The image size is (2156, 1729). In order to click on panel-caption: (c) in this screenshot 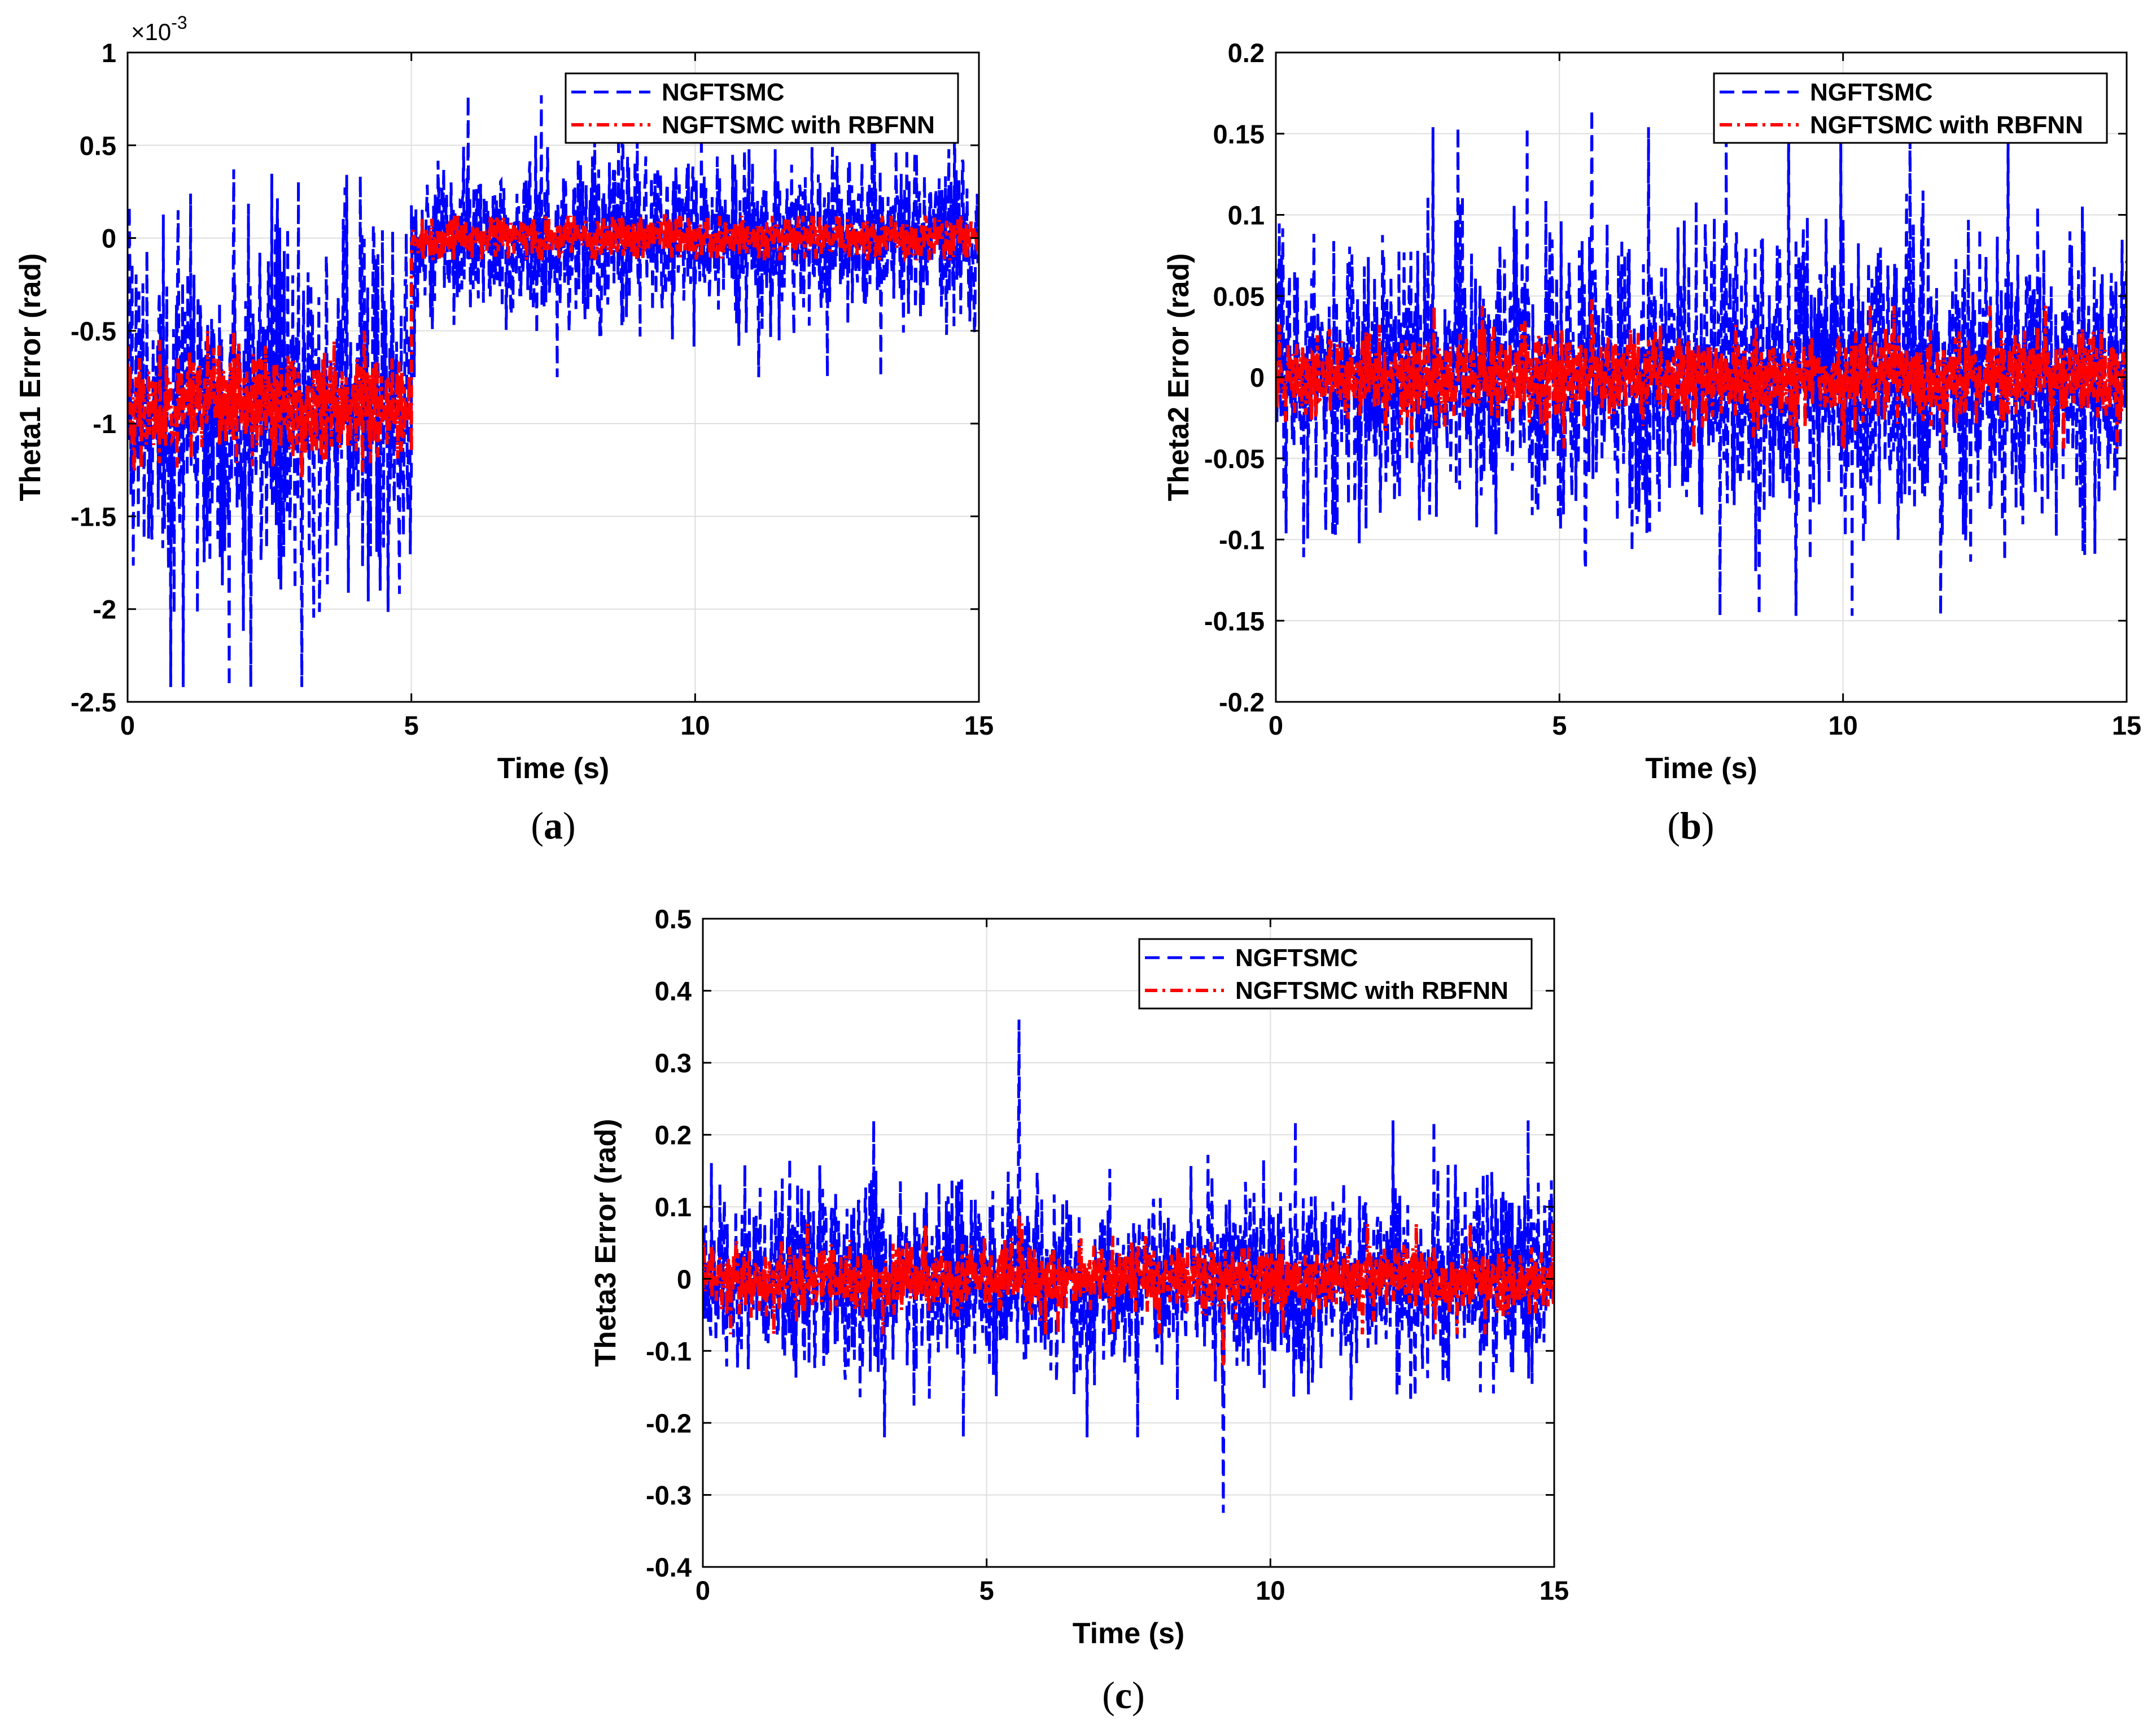, I will do `click(1123, 1696)`.